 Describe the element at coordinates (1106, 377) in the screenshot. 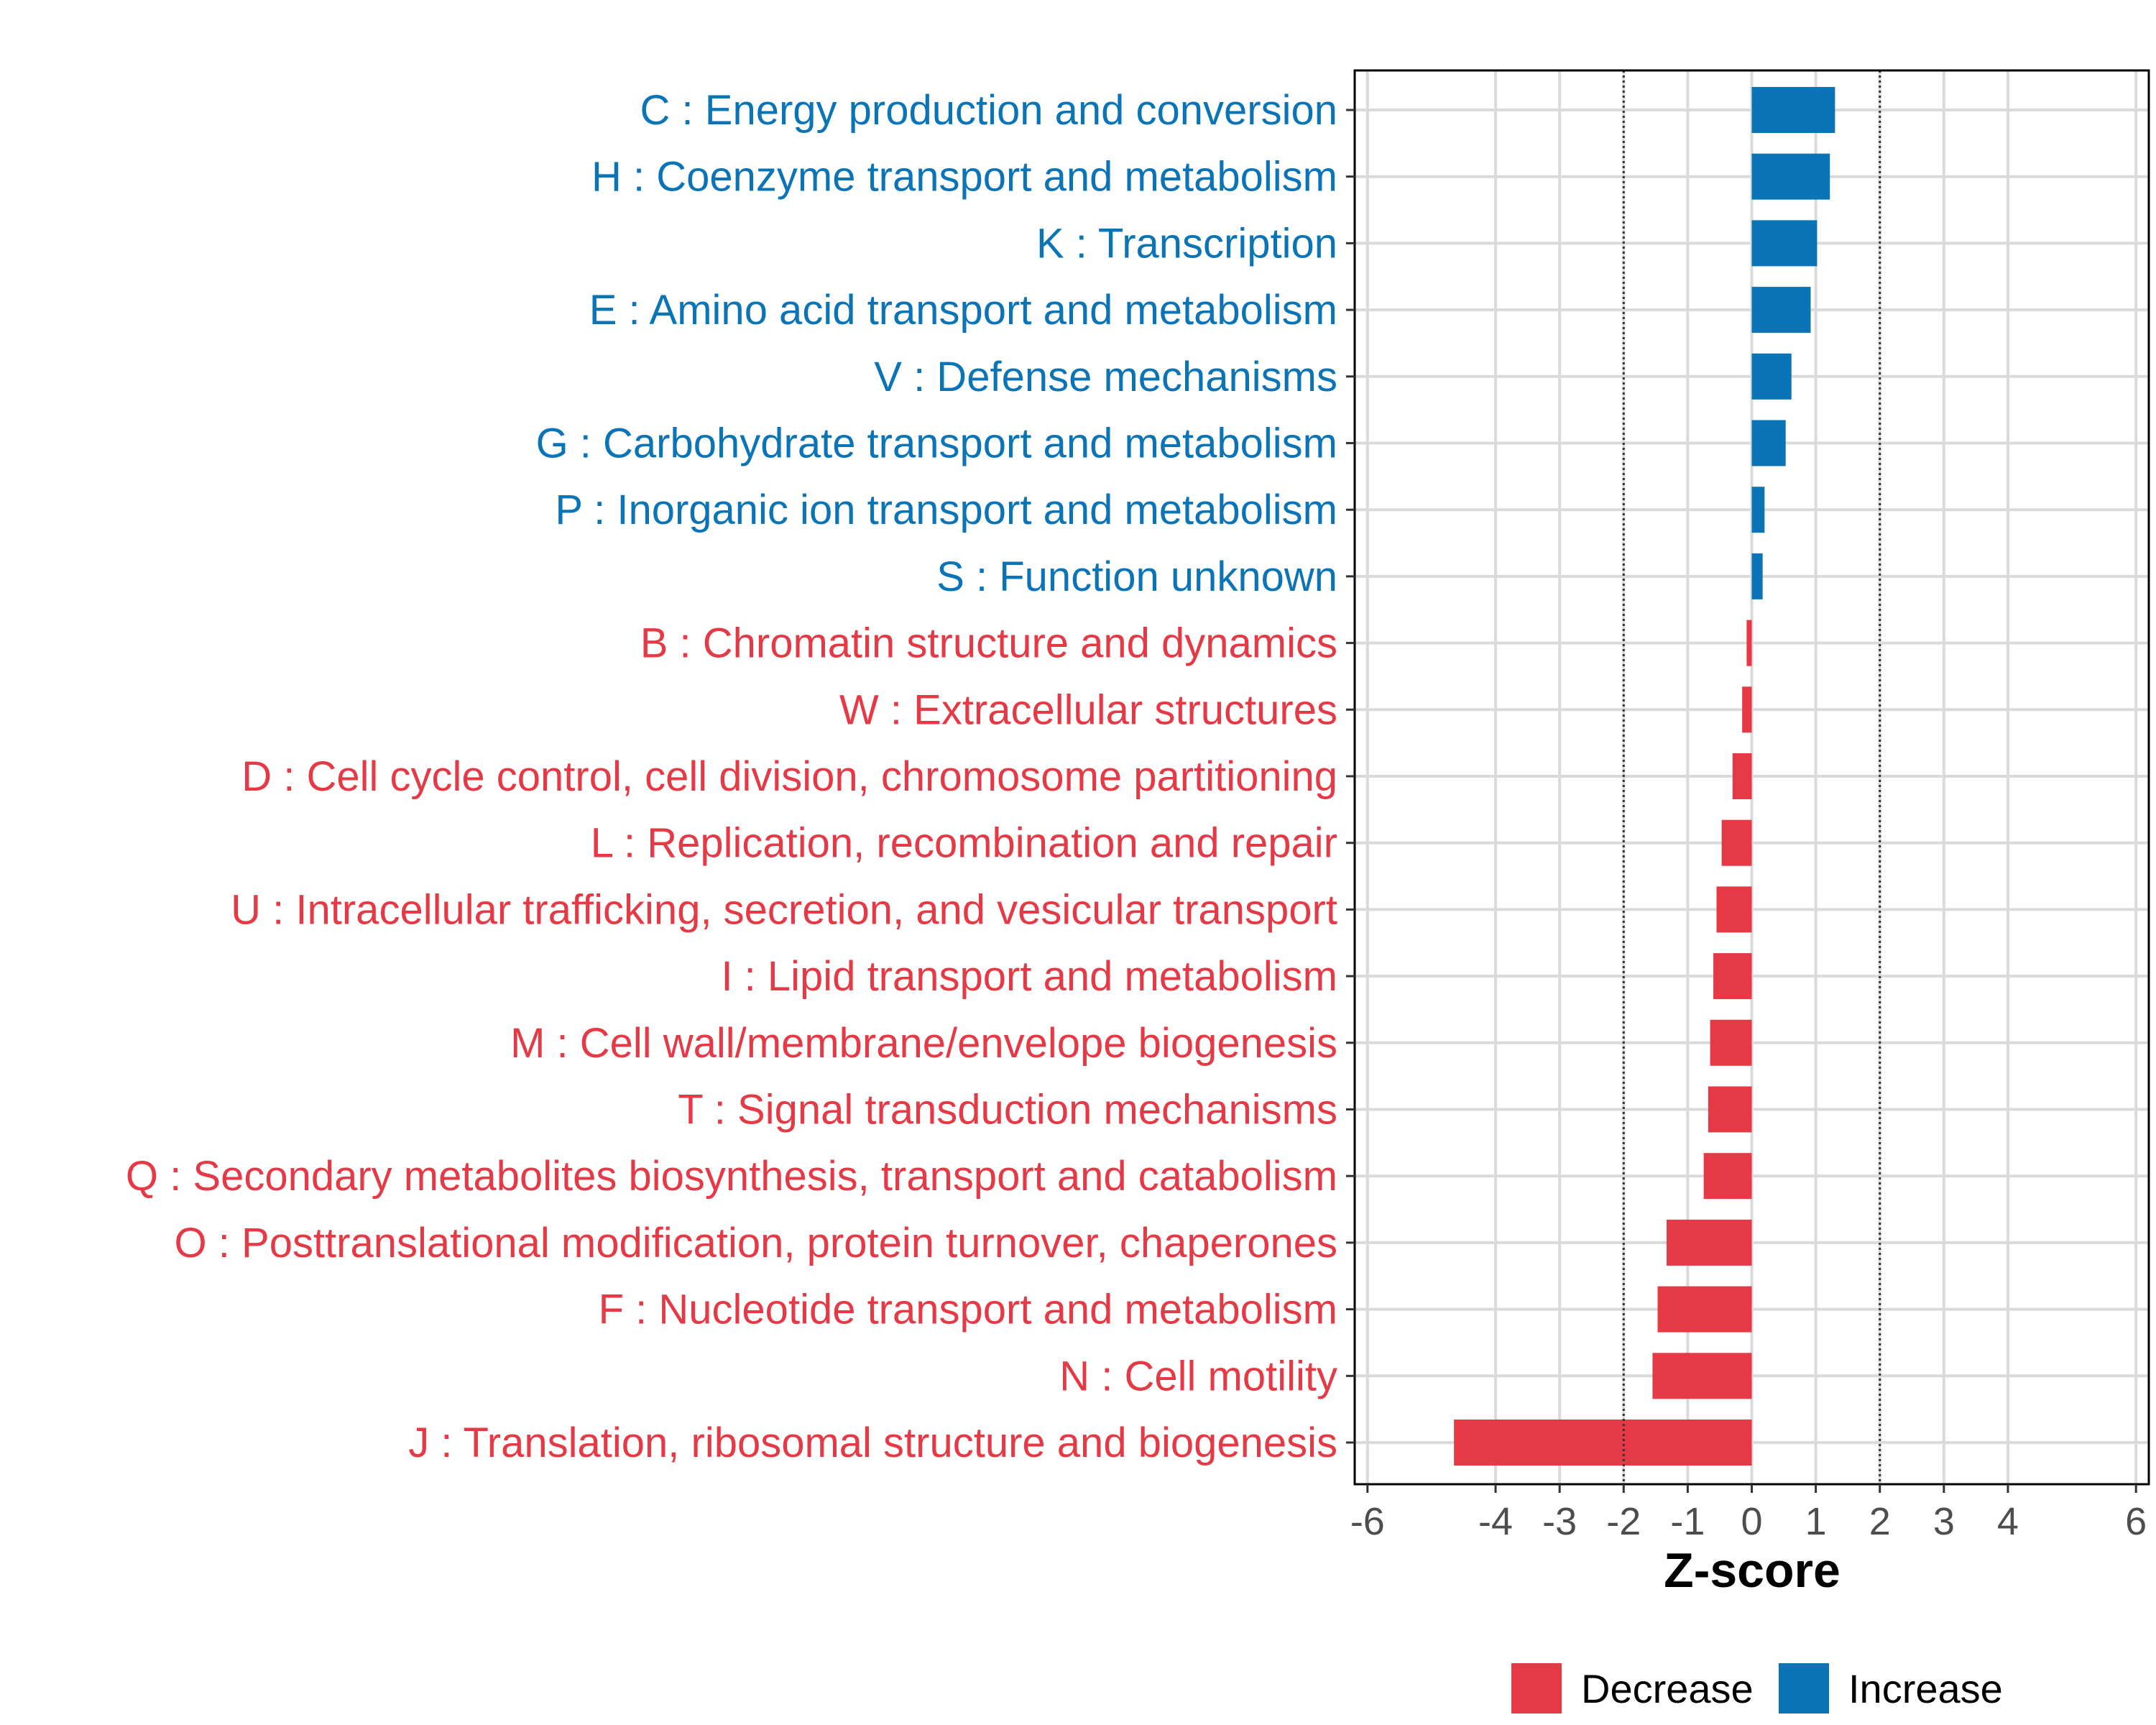

I see `category-label: V : Defense mechanisms` at that location.